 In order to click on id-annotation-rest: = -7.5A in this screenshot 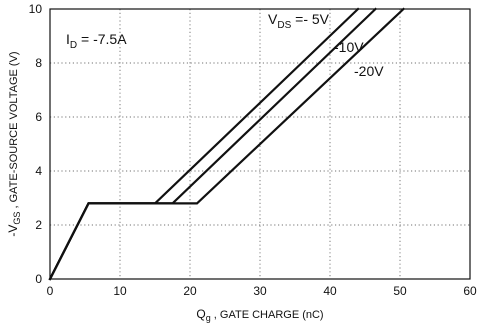, I will do `click(102, 39)`.